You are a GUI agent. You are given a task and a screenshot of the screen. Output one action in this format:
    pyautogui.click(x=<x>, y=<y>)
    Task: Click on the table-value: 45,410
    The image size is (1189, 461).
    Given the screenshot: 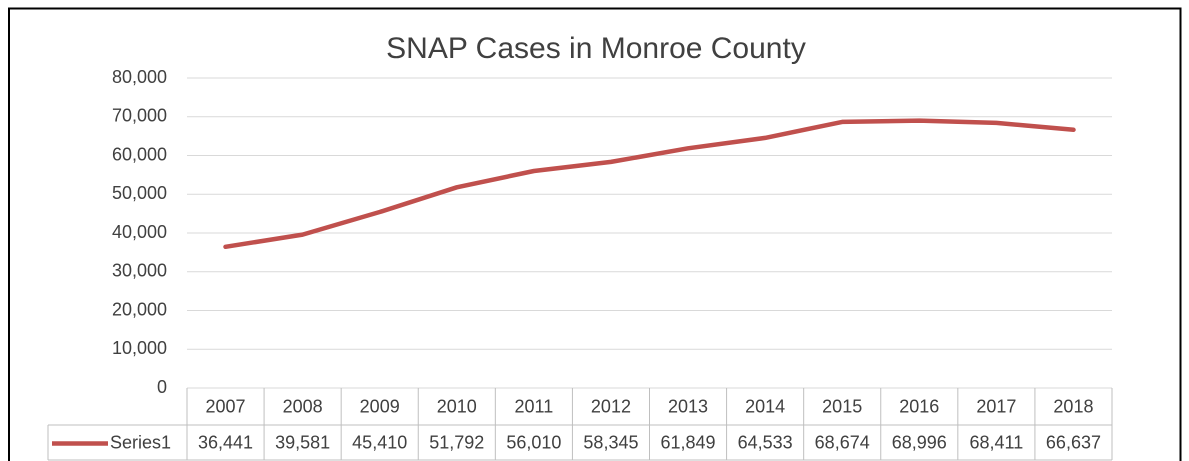 What is the action you would take?
    pyautogui.click(x=379, y=442)
    